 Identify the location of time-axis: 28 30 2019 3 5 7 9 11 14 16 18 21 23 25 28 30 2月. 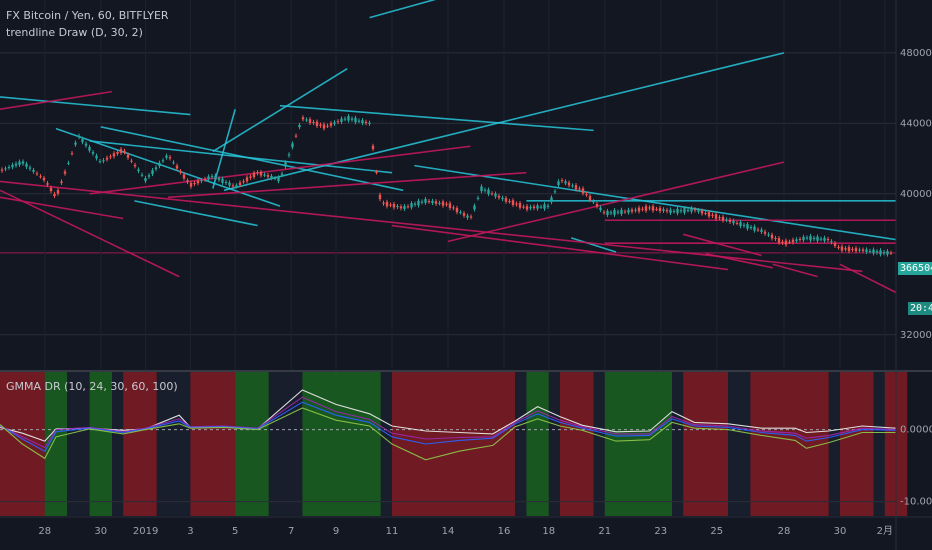
(465, 531).